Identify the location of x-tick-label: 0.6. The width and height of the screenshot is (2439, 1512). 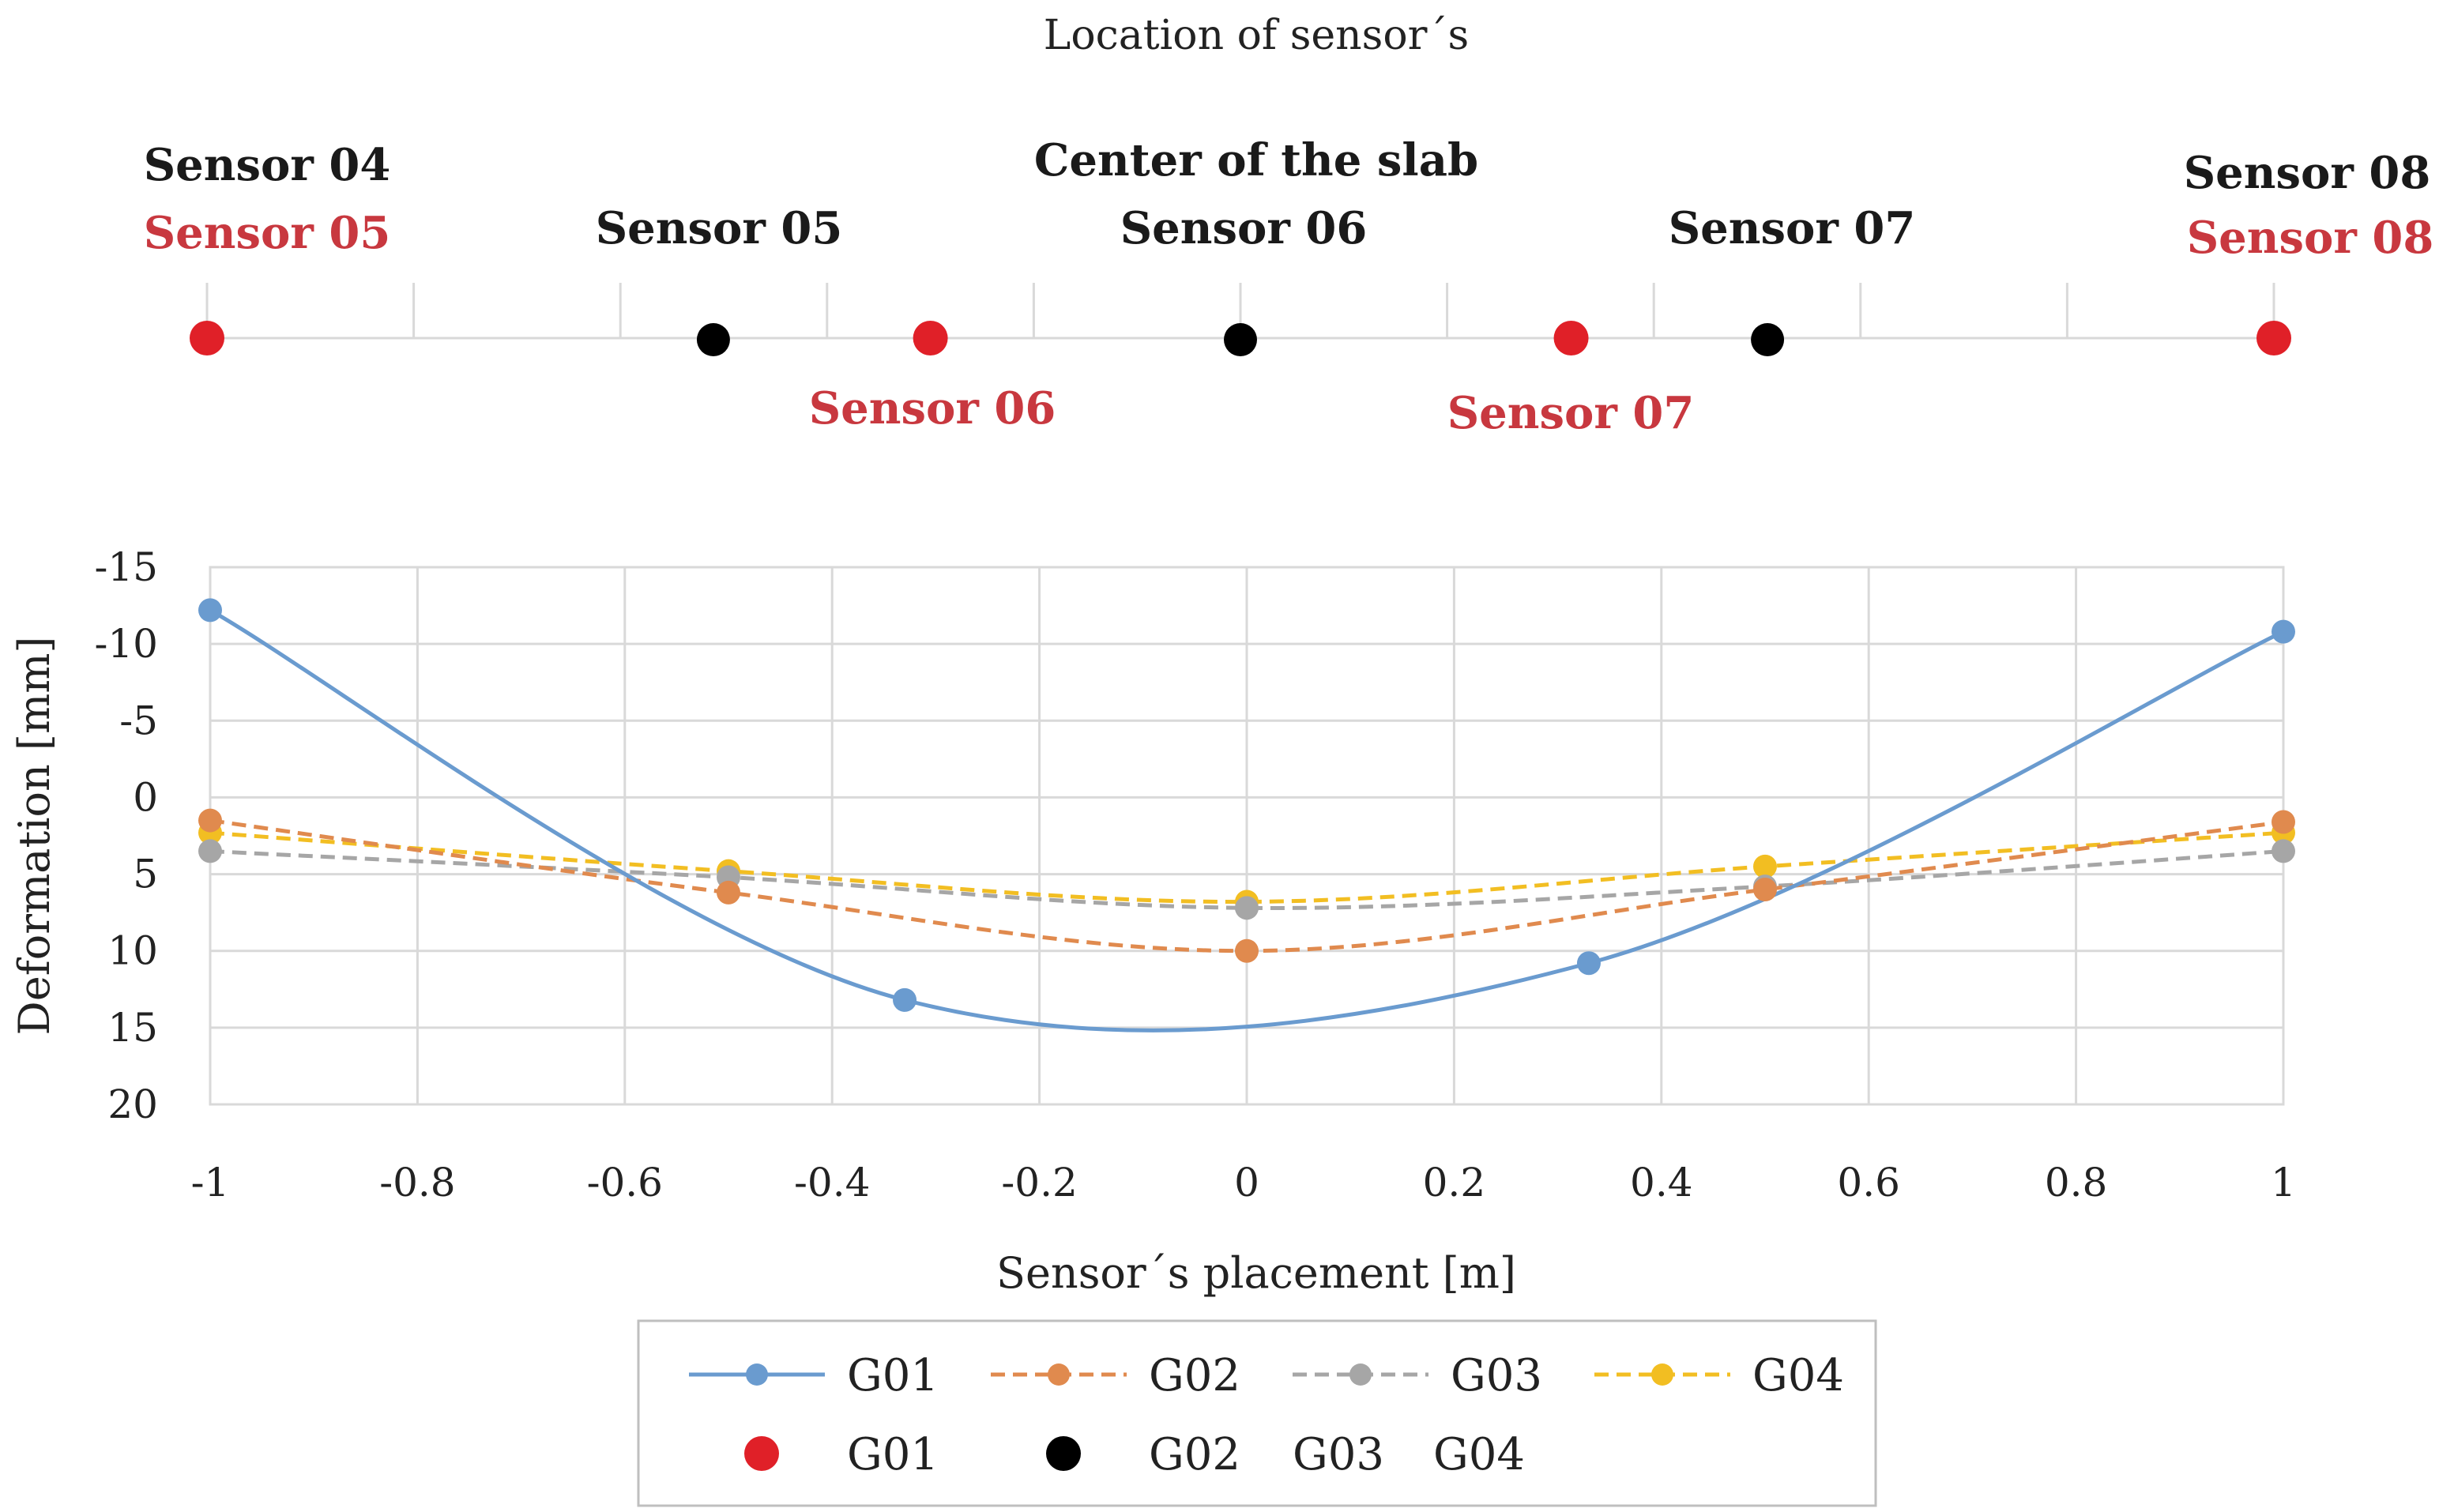
(1869, 1182).